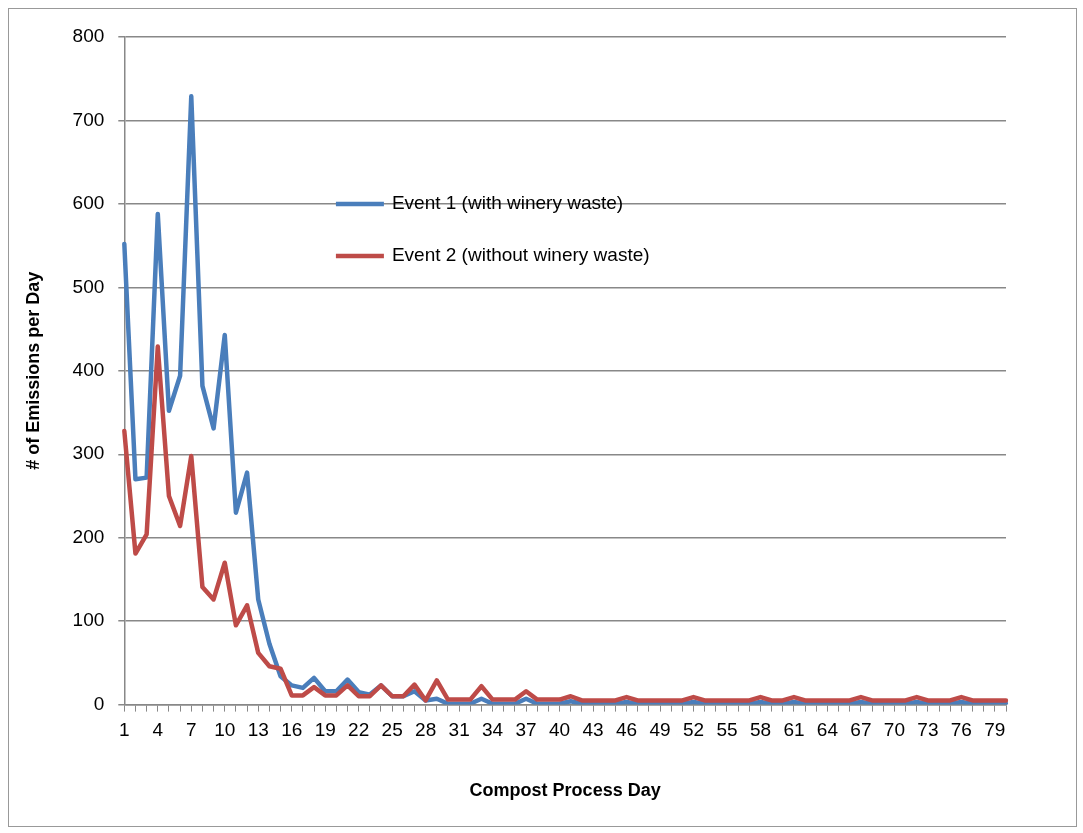  What do you see at coordinates (225, 730) in the screenshot?
I see `x-tick-label: 10` at bounding box center [225, 730].